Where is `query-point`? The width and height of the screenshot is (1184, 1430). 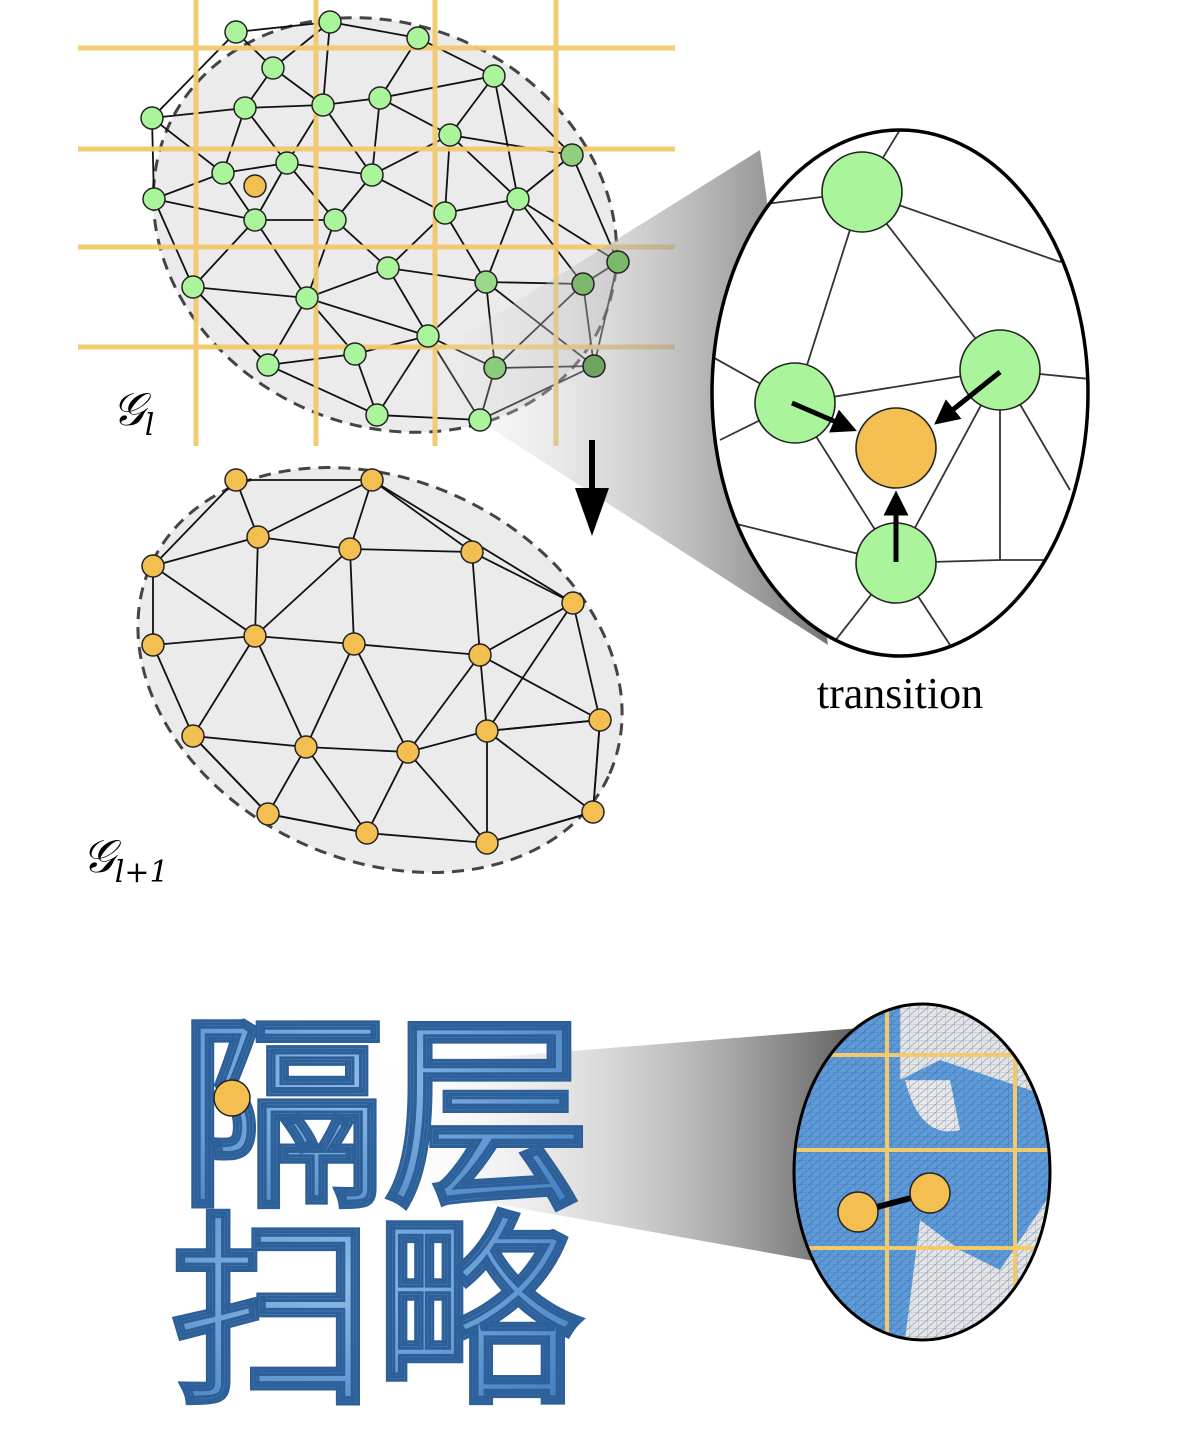 query-point is located at coordinates (232, 1098).